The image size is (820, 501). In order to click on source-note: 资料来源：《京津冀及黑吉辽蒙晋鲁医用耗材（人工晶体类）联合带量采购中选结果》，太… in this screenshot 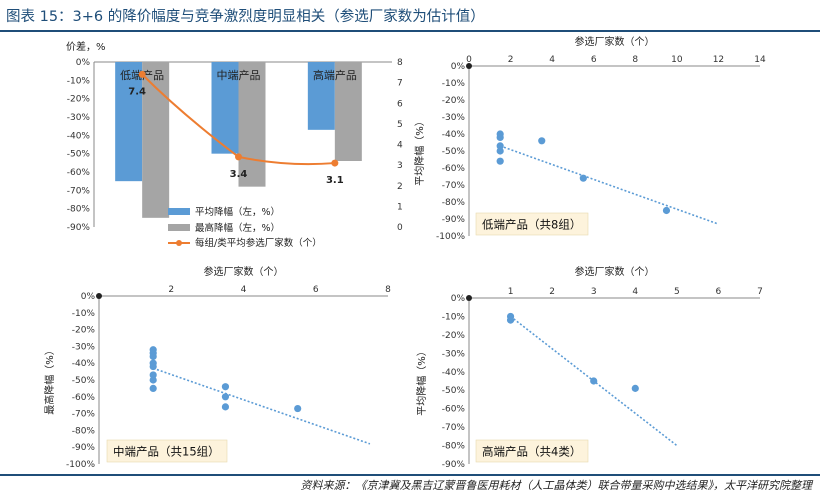, I will do `click(556, 485)`.